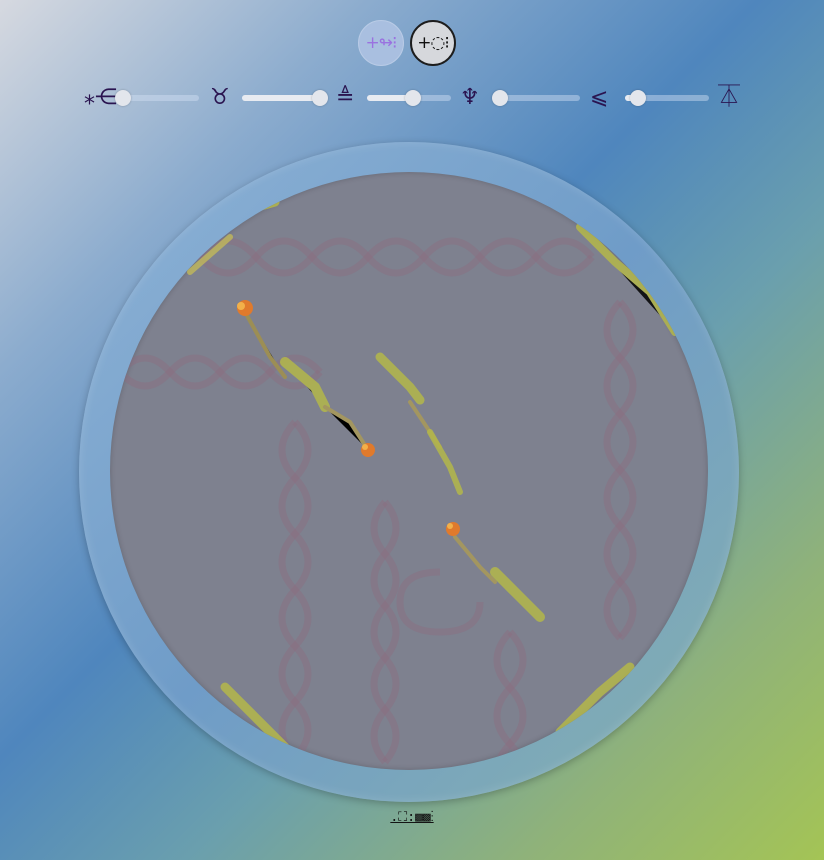  What do you see at coordinates (320, 98) in the screenshot?
I see `slider-1-thumb` at bounding box center [320, 98].